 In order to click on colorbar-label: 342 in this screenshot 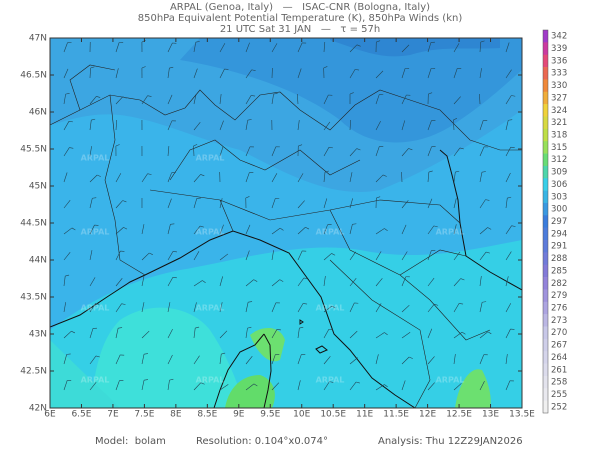, I will do `click(559, 37)`.